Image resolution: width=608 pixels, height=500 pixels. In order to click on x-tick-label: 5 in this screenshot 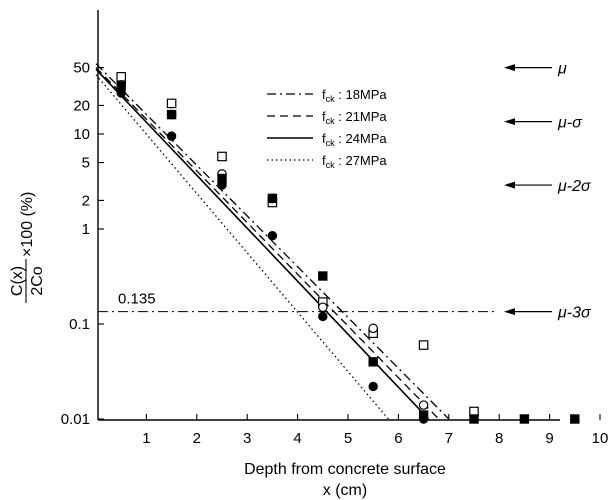, I will do `click(348, 438)`.